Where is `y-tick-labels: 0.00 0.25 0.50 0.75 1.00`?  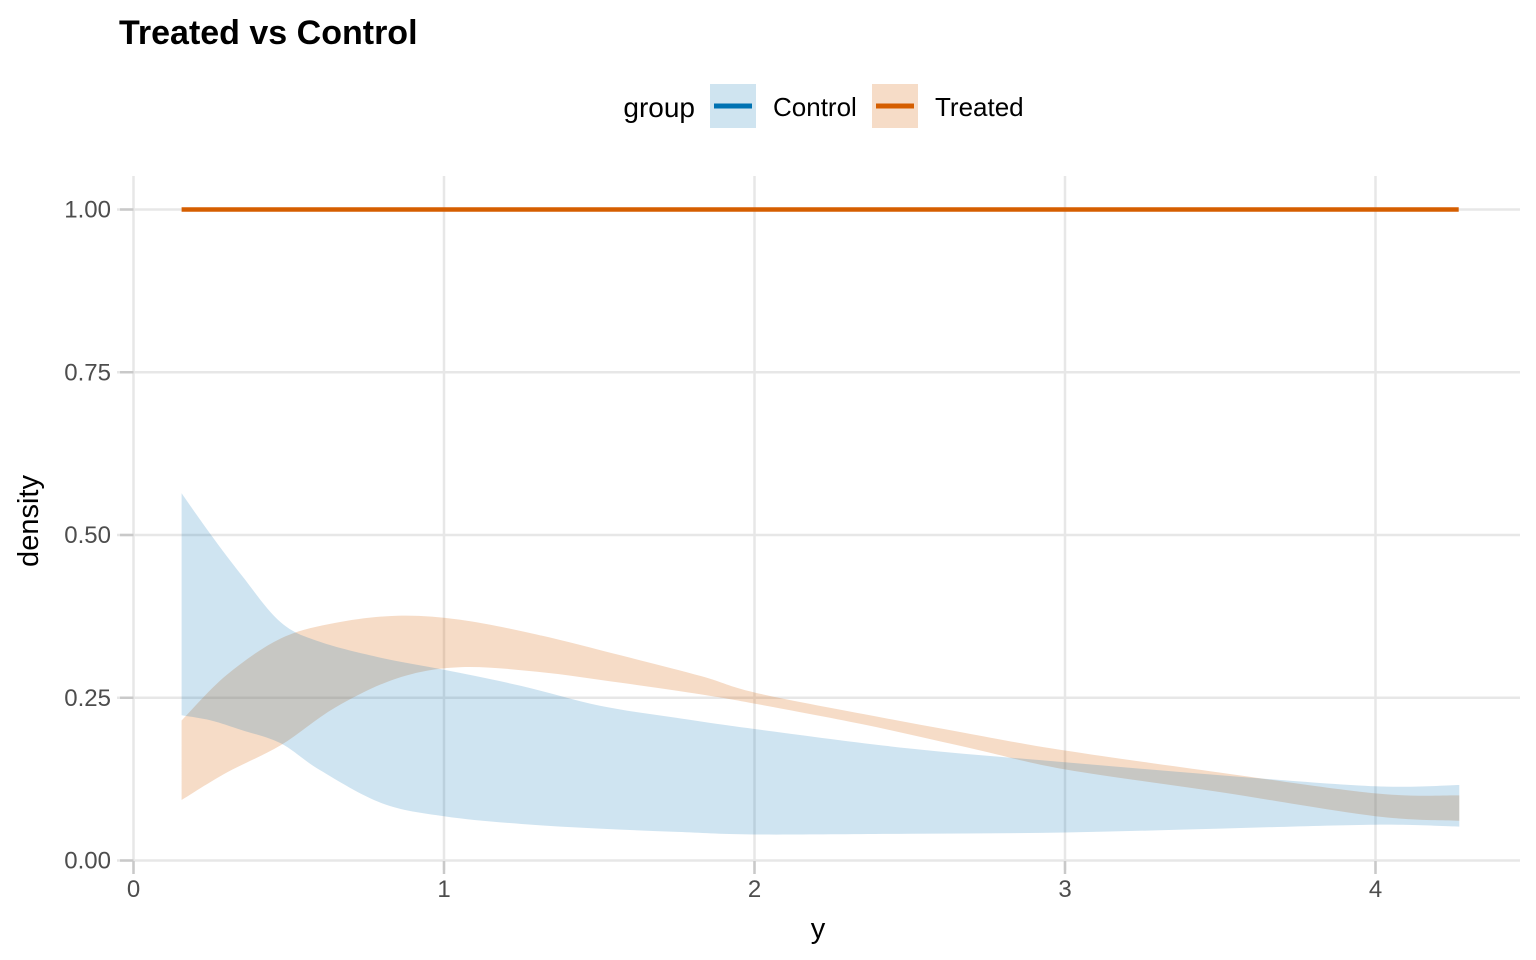 y-tick-labels: 0.00 0.25 0.50 0.75 1.00 is located at coordinates (87, 536).